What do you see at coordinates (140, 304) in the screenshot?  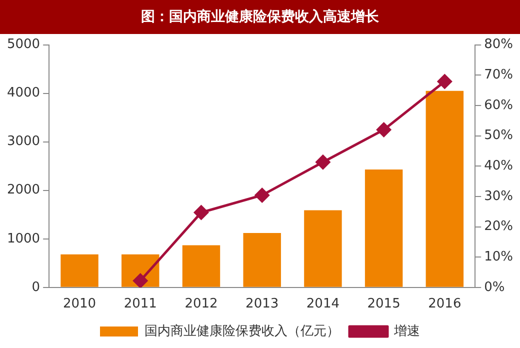 I see `x-tick-label: 2011` at bounding box center [140, 304].